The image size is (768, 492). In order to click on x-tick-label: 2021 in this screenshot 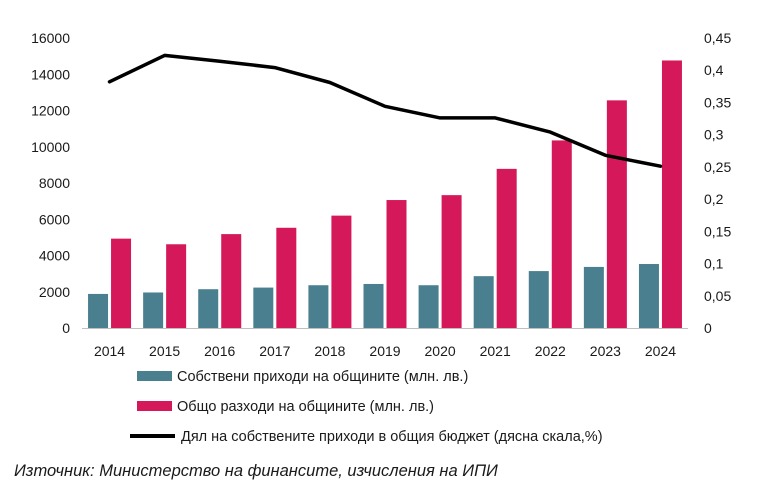, I will do `click(495, 351)`.